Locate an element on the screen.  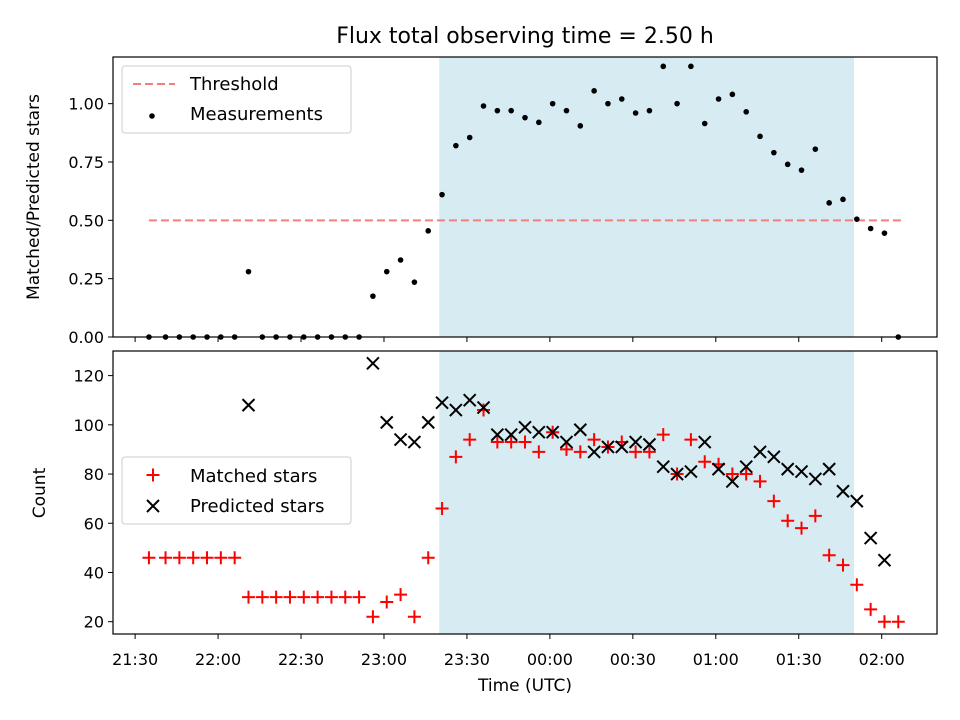
bottom-y-axis-label: Count is located at coordinates (40, 492).